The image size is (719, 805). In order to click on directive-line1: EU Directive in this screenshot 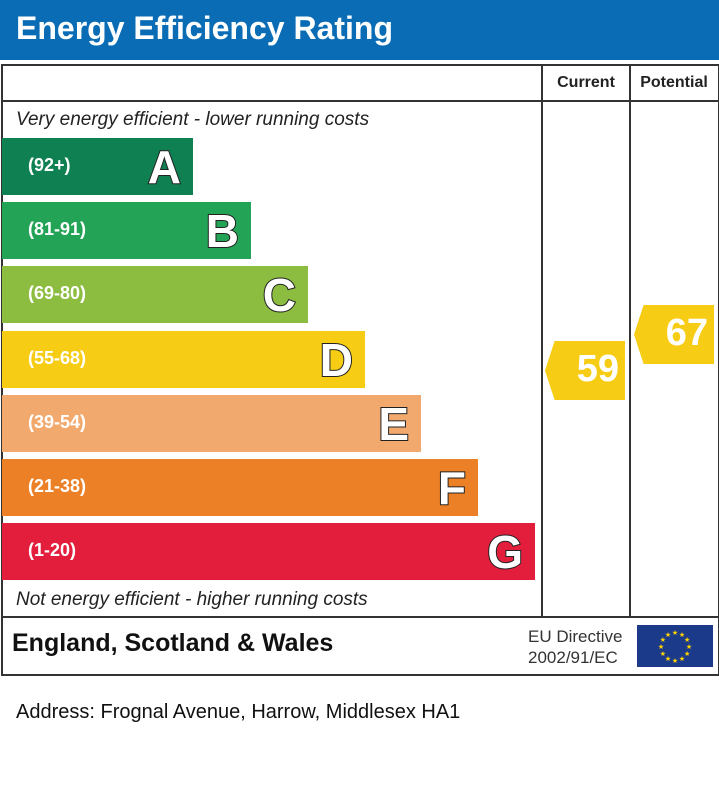, I will do `click(575, 636)`.